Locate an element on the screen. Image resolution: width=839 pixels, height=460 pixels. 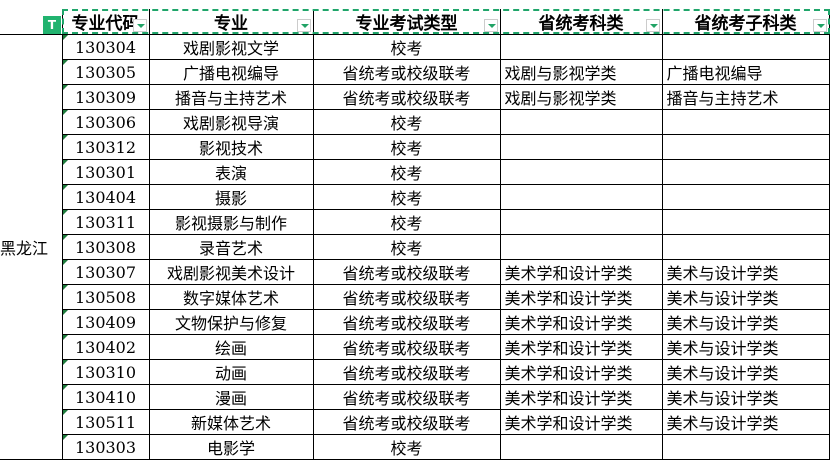
code-cell: 130312 is located at coordinates (105, 147).